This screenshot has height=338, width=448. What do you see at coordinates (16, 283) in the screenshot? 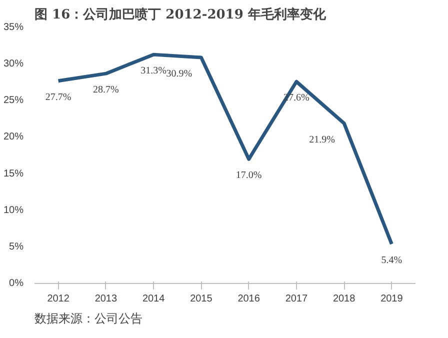
I see `y-tick-label: 0%` at bounding box center [16, 283].